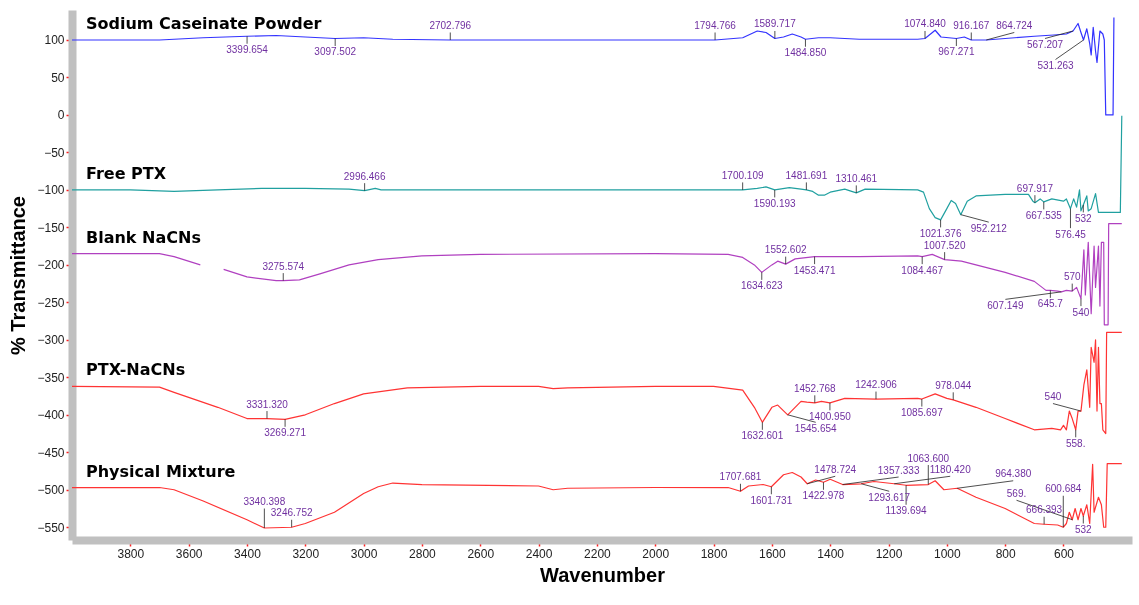  I want to click on y-tick-label: −150, so click(51, 227).